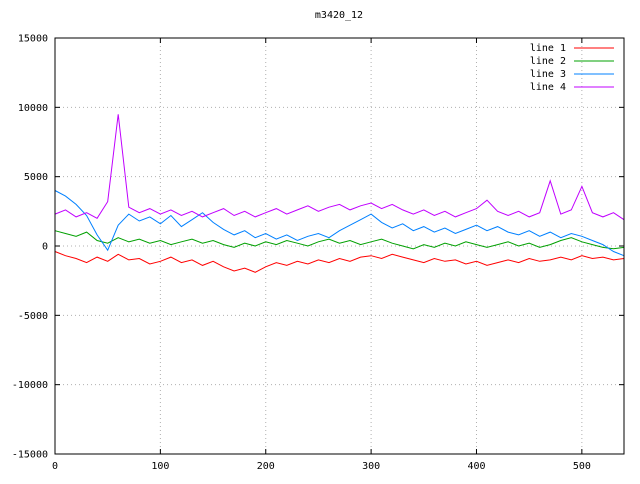 Image resolution: width=640 pixels, height=484 pixels. I want to click on x-tick-label: 0, so click(55, 466).